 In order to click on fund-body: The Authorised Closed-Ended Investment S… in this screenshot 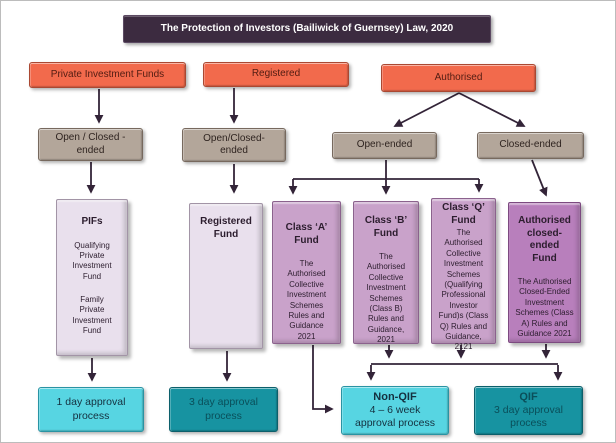, I will do `click(544, 307)`.